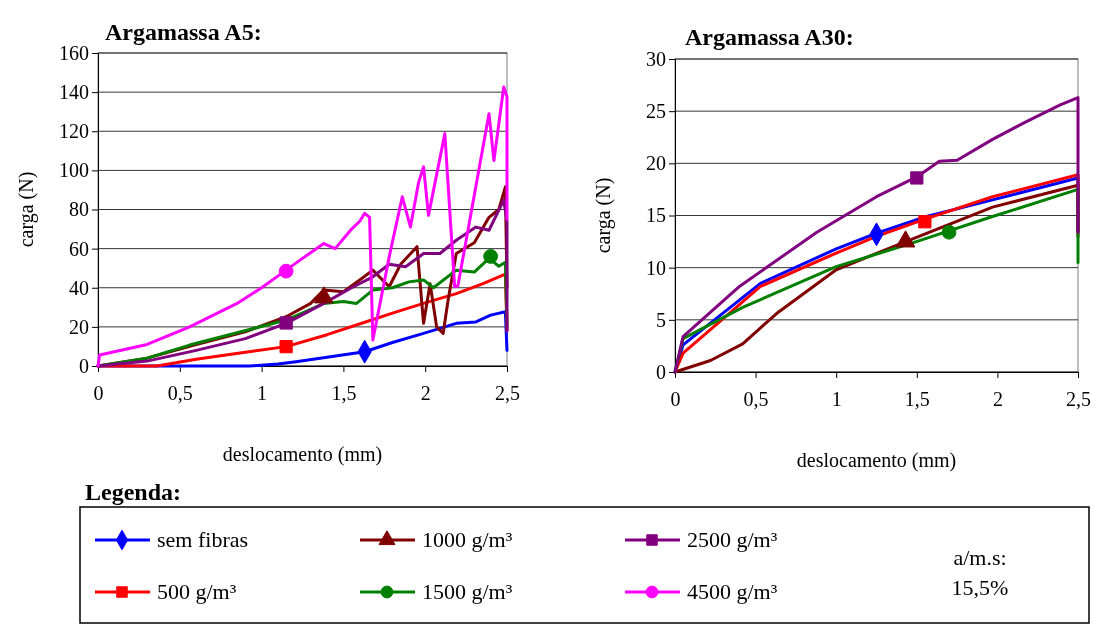 The height and width of the screenshot is (625, 1099). What do you see at coordinates (183, 32) in the screenshot?
I see `chart-title: Argamassa A5:` at bounding box center [183, 32].